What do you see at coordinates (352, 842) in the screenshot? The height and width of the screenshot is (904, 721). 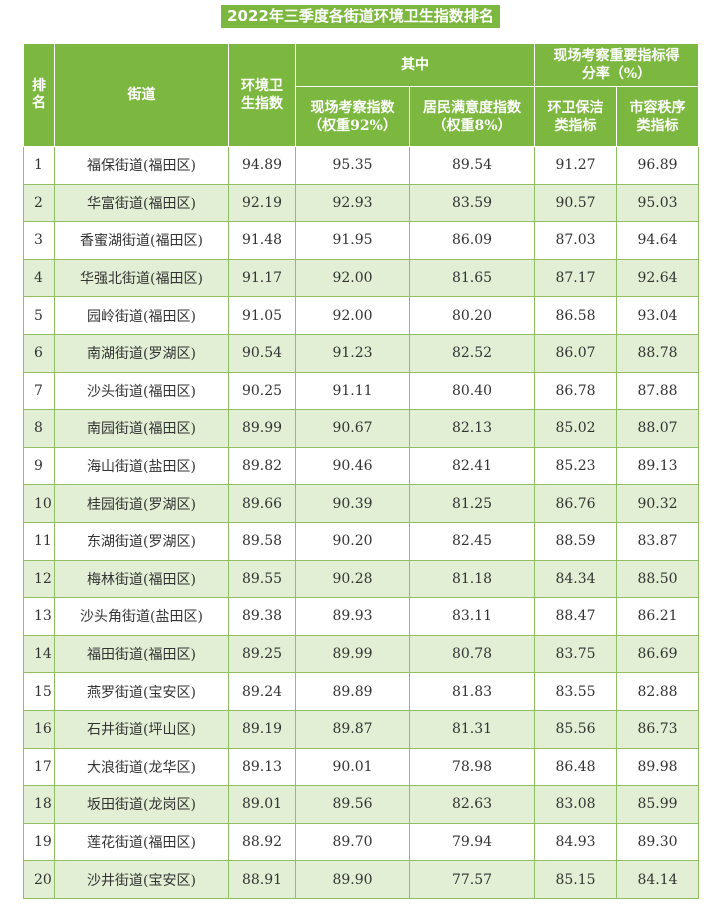 I see `cell-onsite: 89.70` at bounding box center [352, 842].